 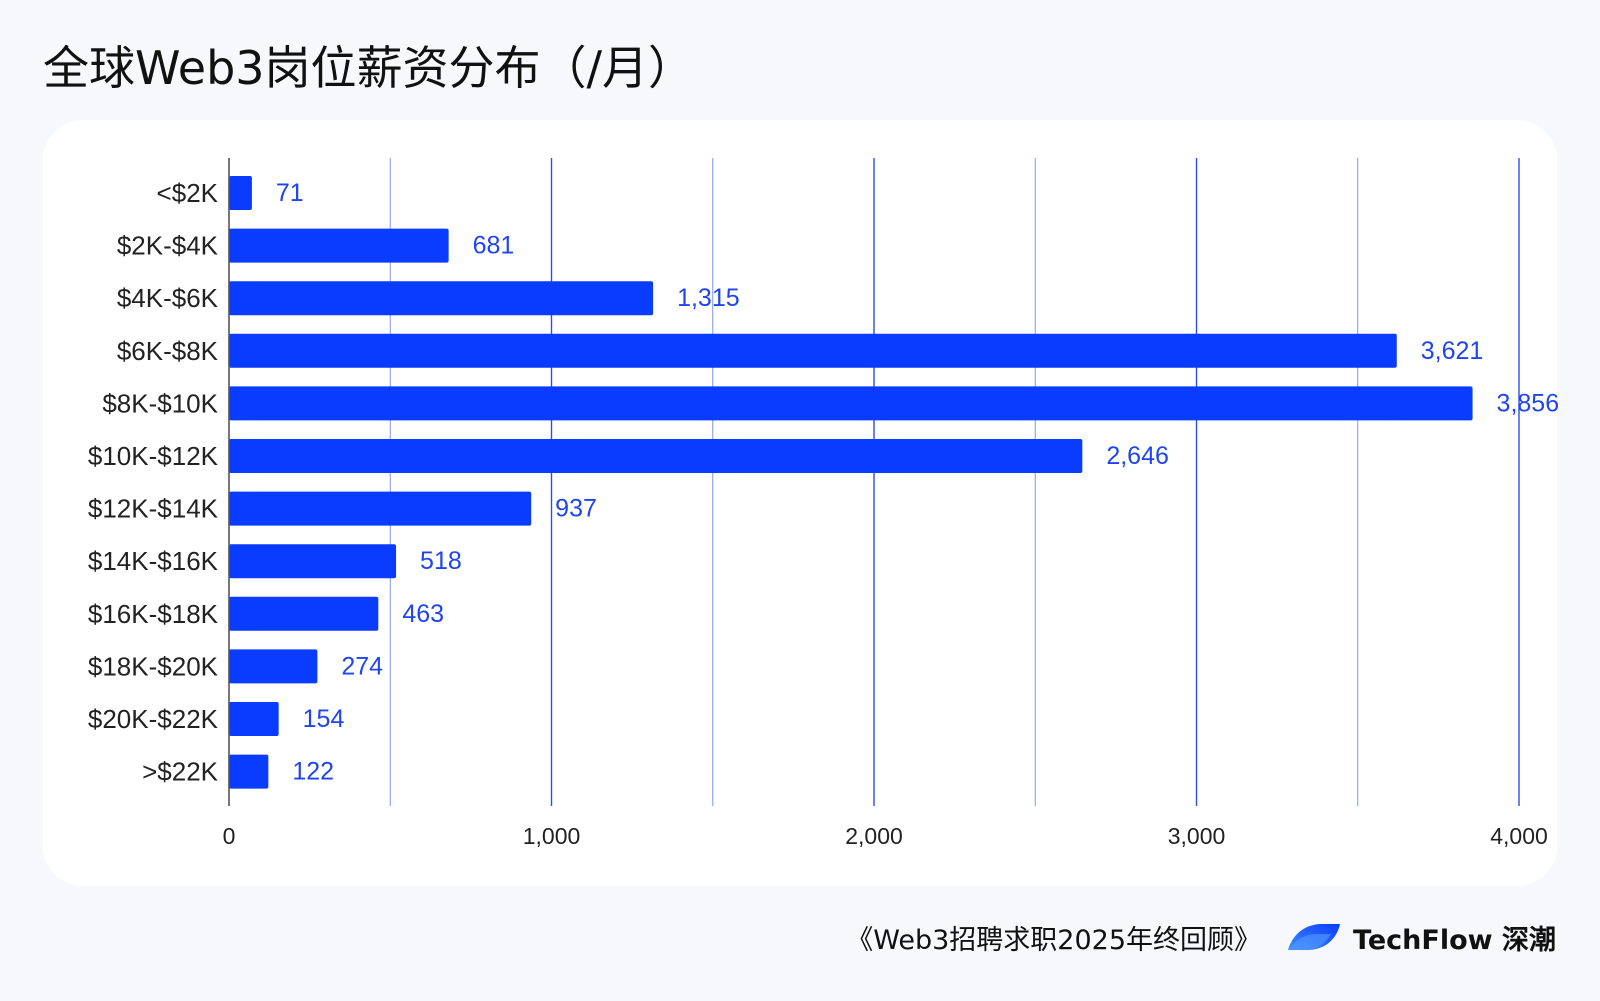 What do you see at coordinates (362, 666) in the screenshot?
I see `value-label: 274` at bounding box center [362, 666].